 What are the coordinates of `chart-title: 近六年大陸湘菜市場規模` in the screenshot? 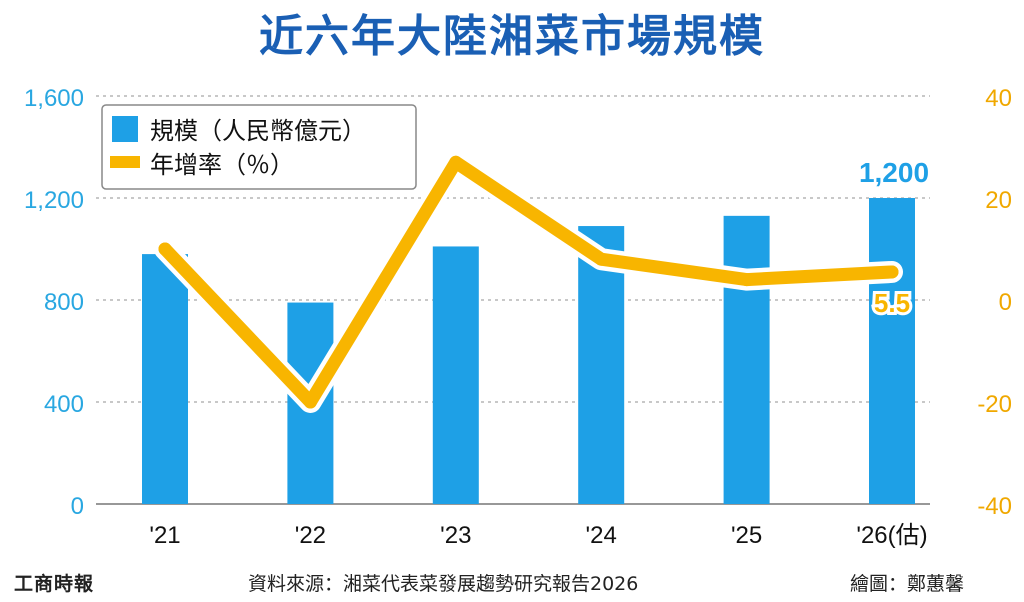 It's located at (512, 36).